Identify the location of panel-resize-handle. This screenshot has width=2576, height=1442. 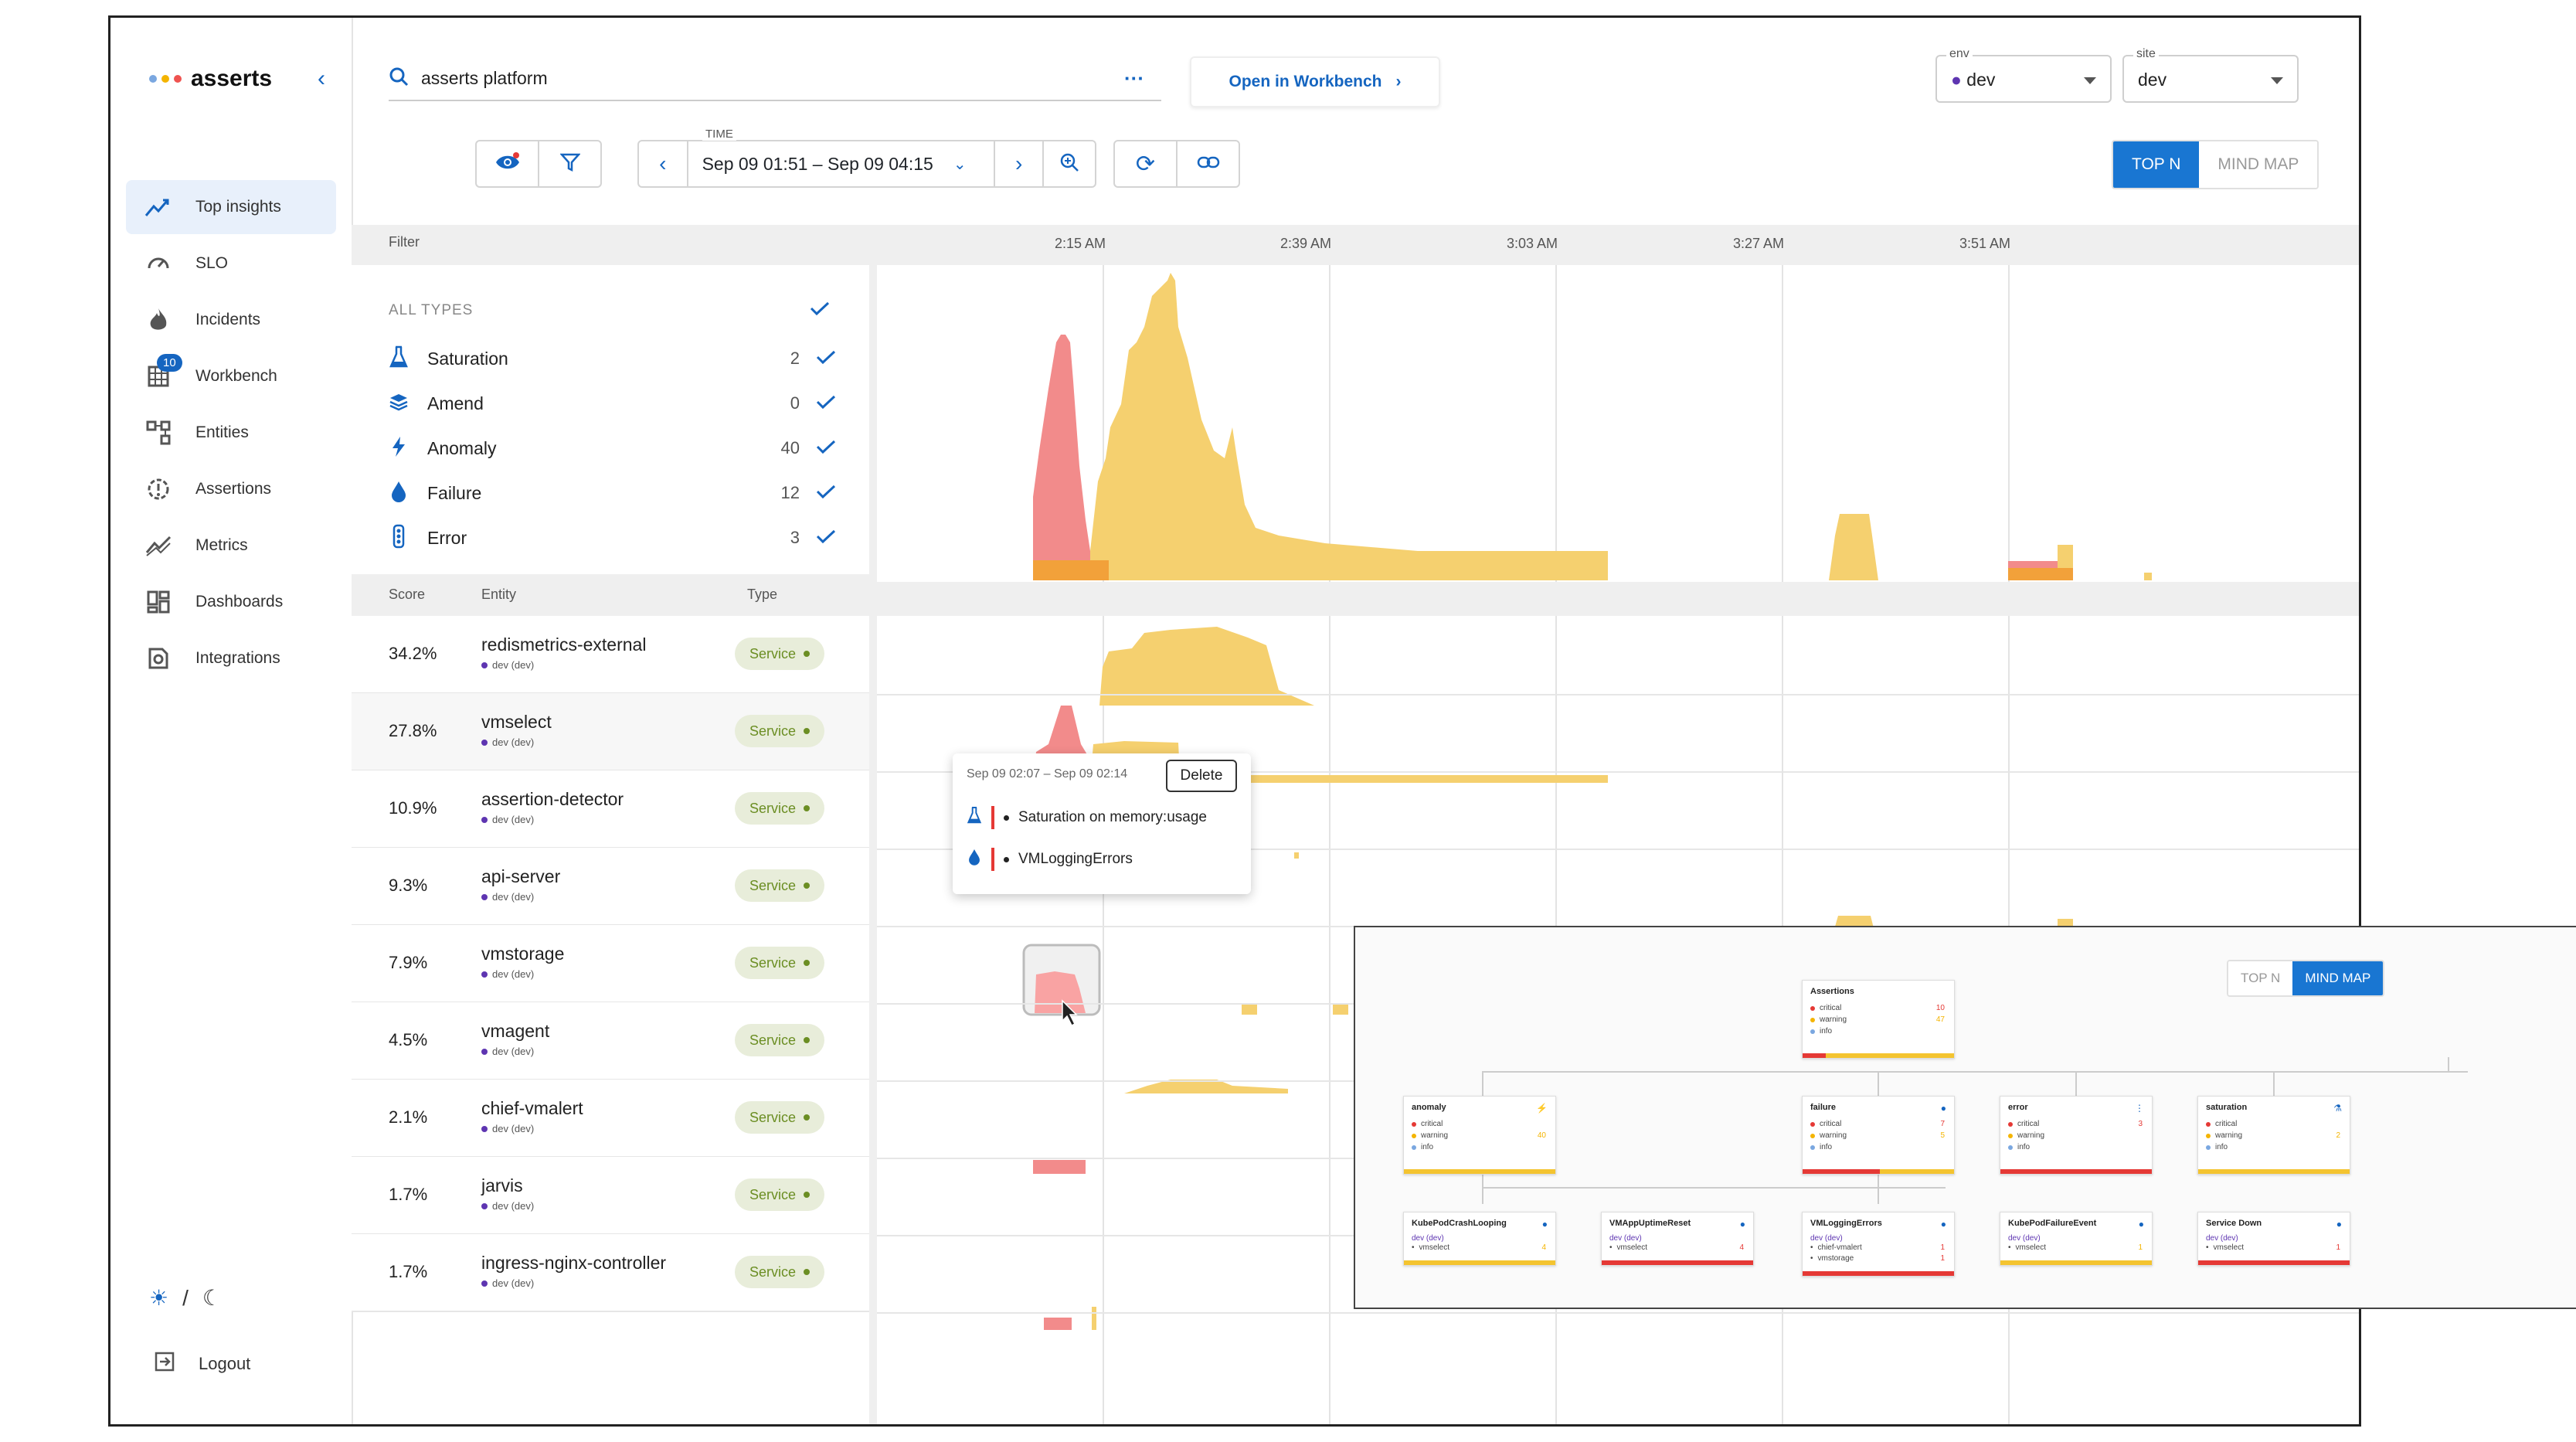
(873, 824).